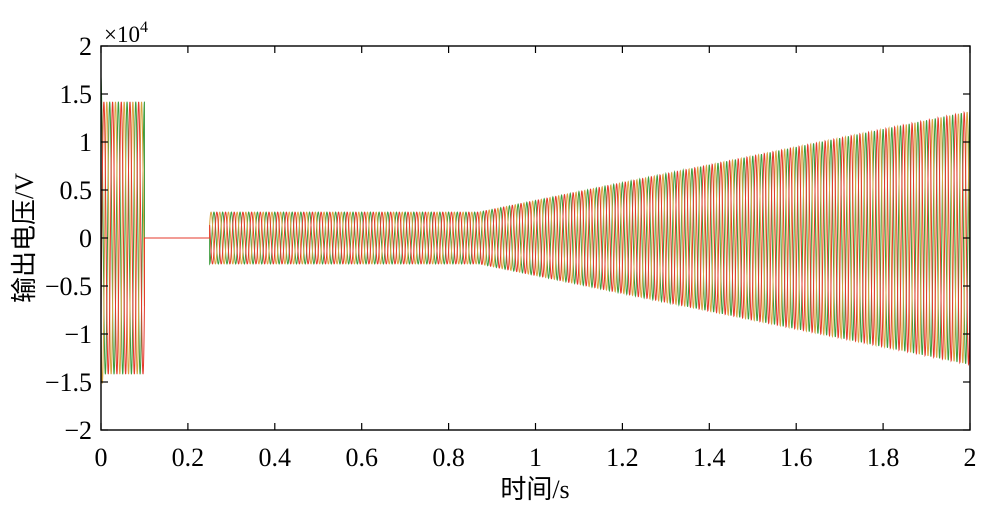 Image resolution: width=990 pixels, height=511 pixels. Describe the element at coordinates (448, 457) in the screenshot. I see `x-tick-label: 0.8` at that location.